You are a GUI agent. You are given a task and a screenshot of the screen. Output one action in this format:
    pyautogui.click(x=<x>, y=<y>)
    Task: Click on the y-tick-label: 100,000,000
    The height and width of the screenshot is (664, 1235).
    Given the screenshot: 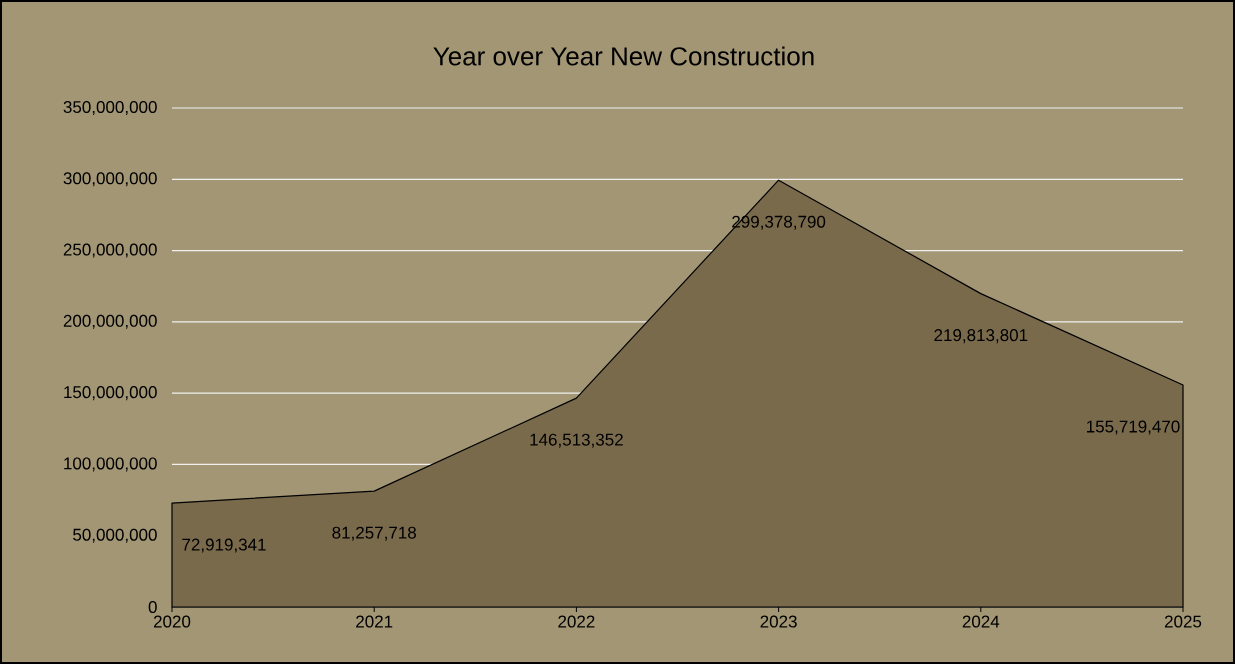 What is the action you would take?
    pyautogui.click(x=110, y=464)
    